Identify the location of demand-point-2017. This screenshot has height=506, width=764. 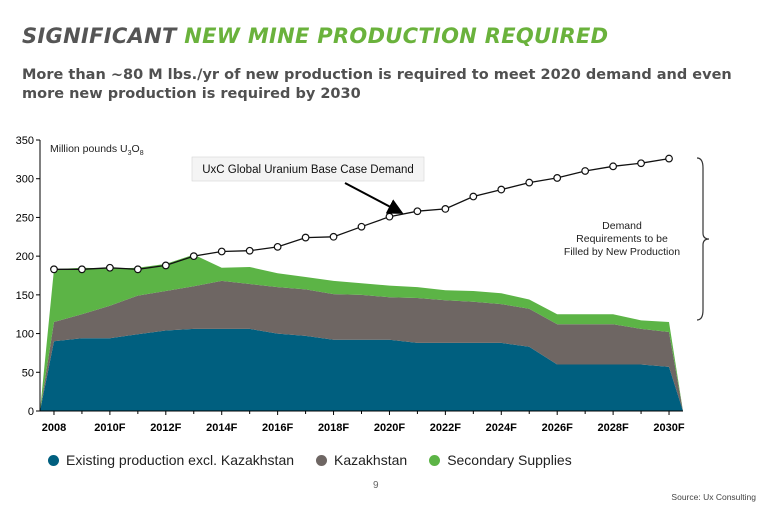
(305, 237).